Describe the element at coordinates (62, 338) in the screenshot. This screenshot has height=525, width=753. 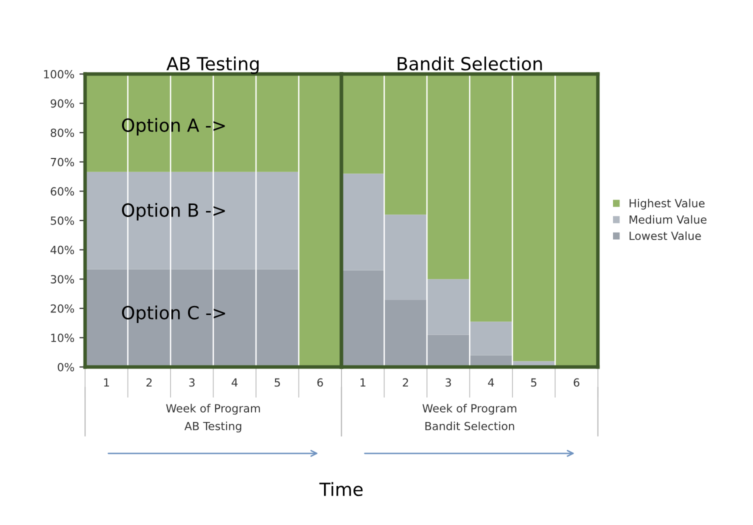
I see `y-tick-label: 10%` at that location.